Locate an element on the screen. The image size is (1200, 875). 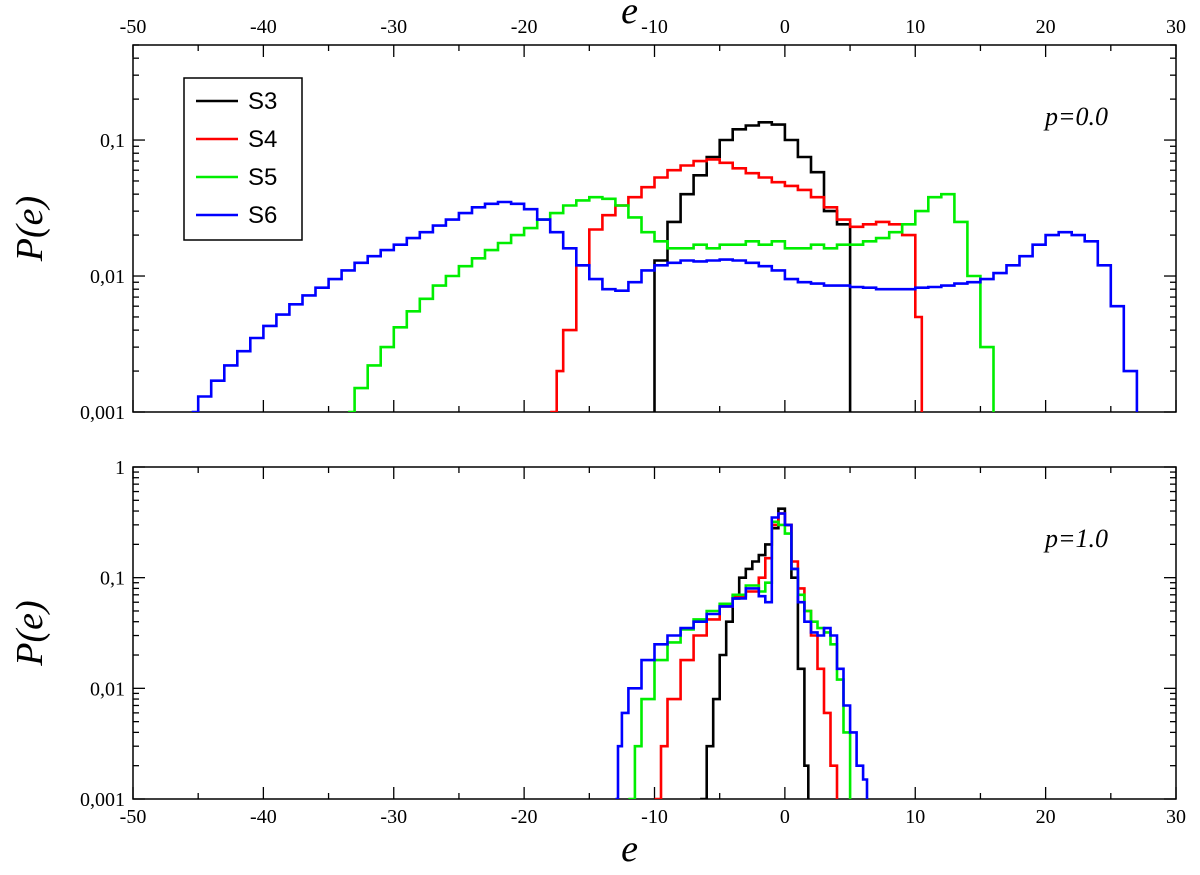
panel-annotation: p=0.0 is located at coordinates (1075, 116).